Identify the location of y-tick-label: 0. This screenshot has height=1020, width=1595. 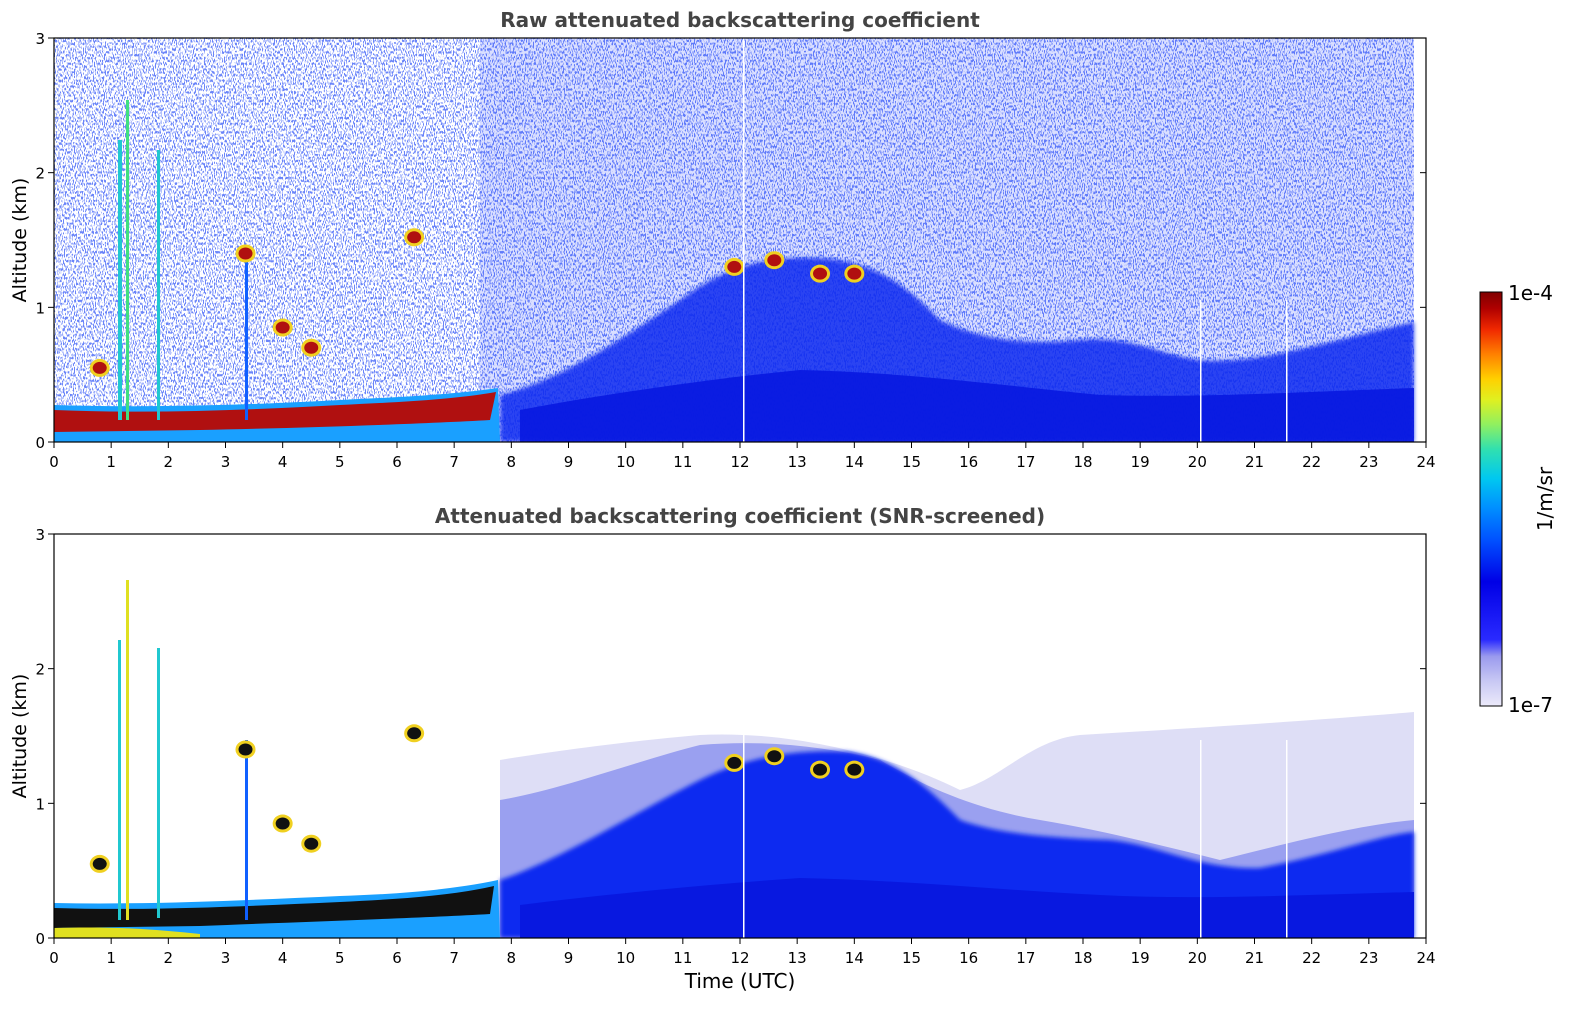
(40, 939).